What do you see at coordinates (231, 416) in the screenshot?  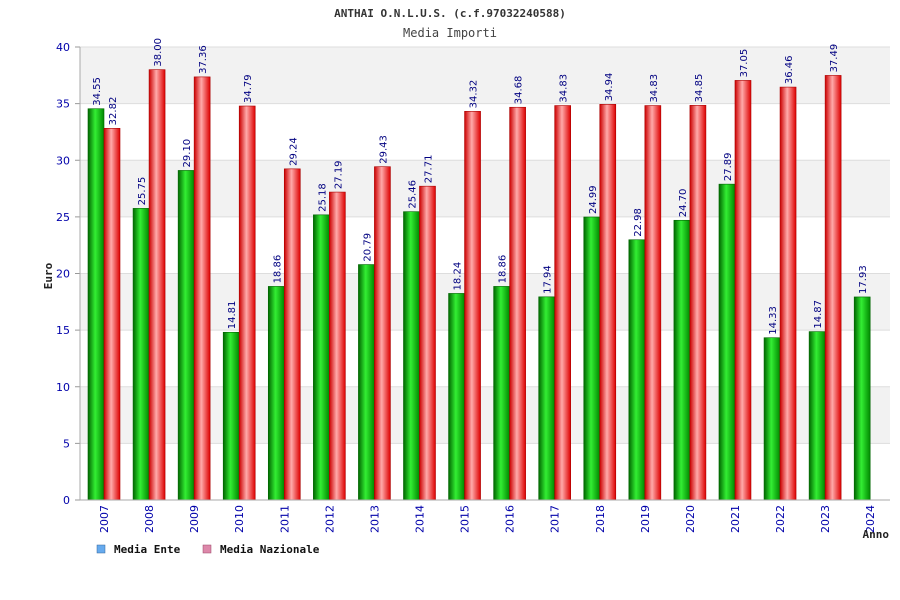 I see `bar-media-ente-2010` at bounding box center [231, 416].